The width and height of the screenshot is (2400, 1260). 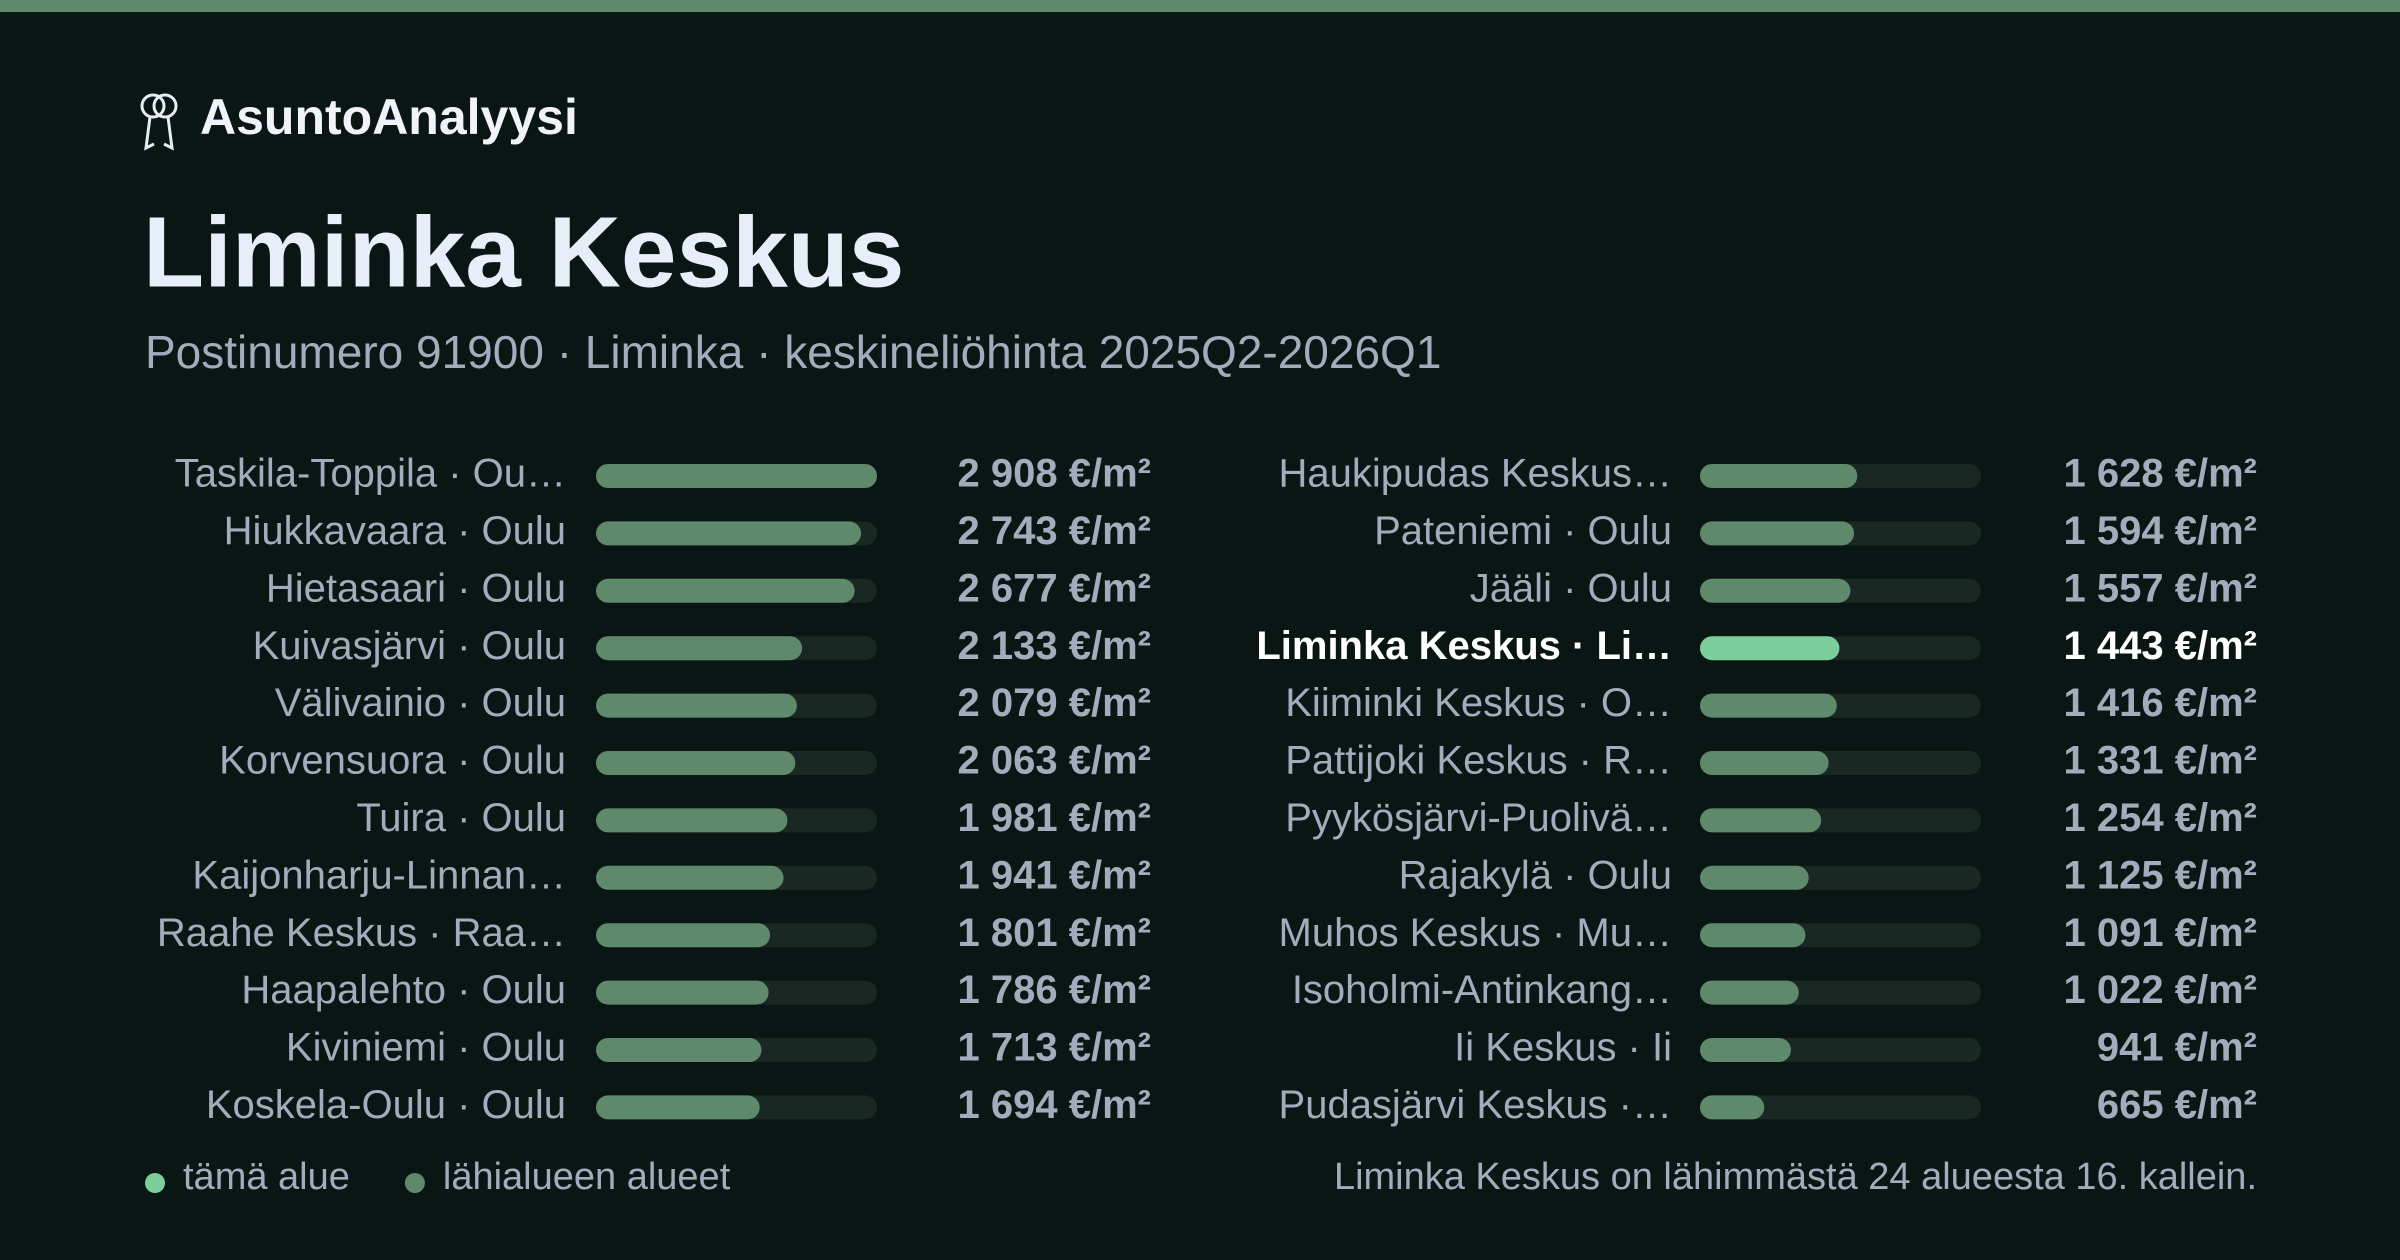 What do you see at coordinates (159, 122) in the screenshot?
I see `brand-icon` at bounding box center [159, 122].